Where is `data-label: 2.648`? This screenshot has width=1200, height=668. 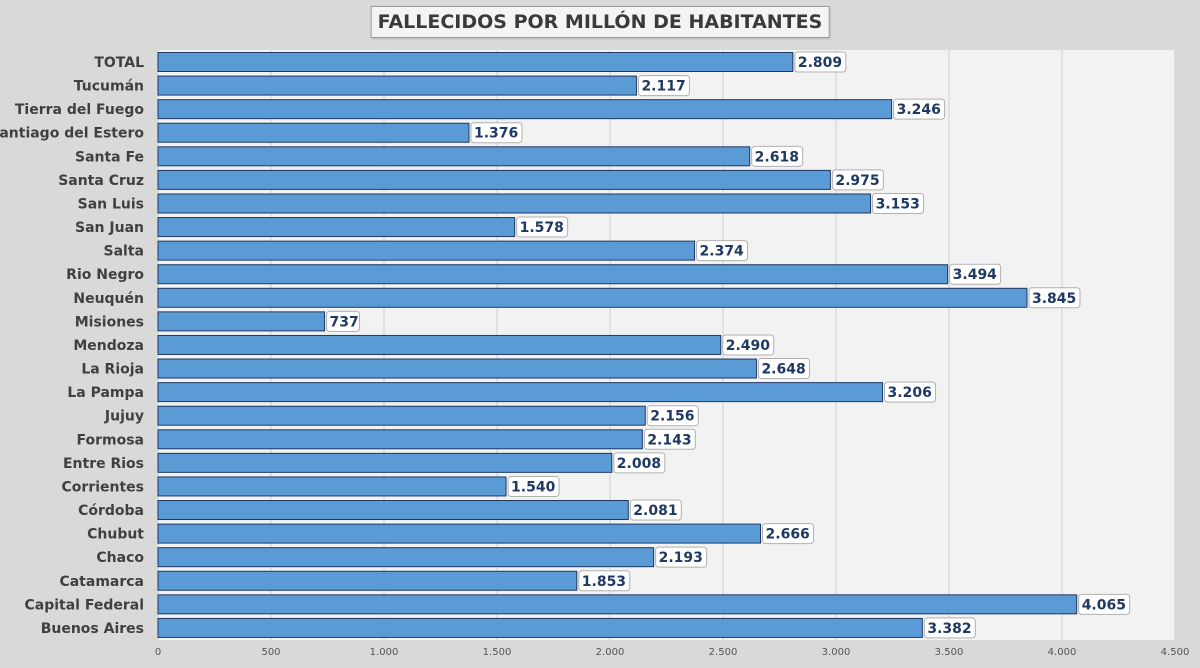 data-label: 2.648 is located at coordinates (783, 370).